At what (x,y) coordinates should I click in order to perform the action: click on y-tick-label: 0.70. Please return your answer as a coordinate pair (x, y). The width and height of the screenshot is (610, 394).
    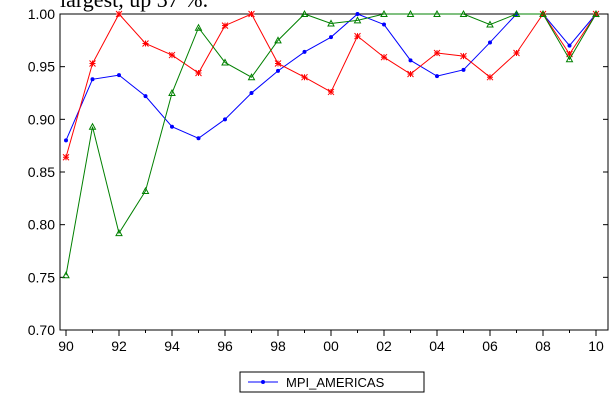
    Looking at the image, I should click on (41, 330).